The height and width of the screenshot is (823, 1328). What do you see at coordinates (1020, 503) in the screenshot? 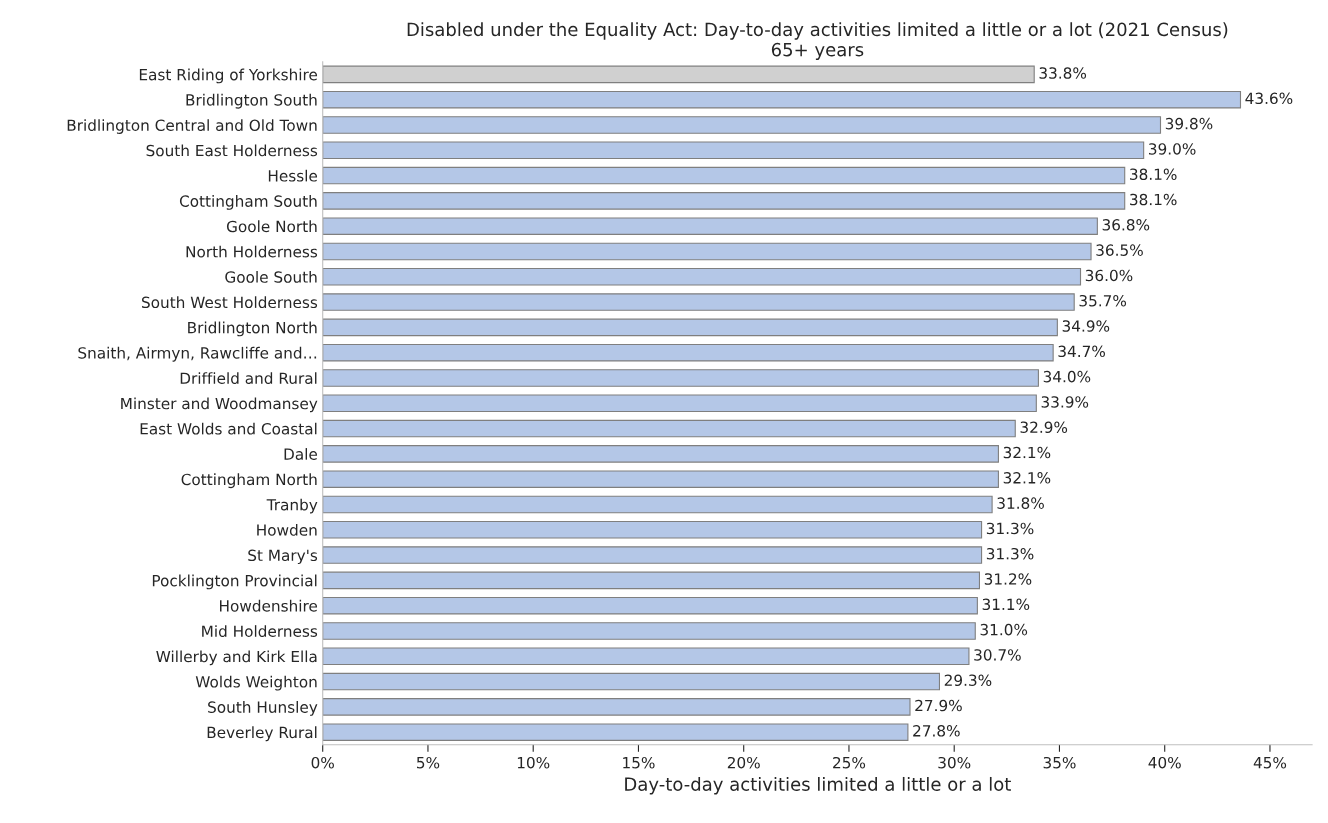
I see `data-label: 31.8%` at bounding box center [1020, 503].